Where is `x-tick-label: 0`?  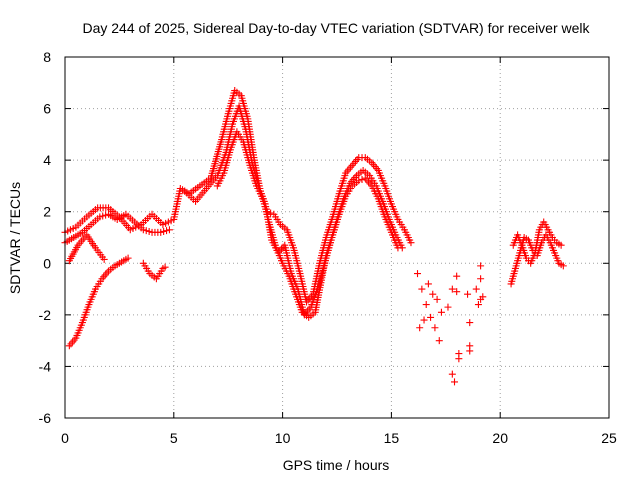 x-tick-label: 0 is located at coordinates (65, 438).